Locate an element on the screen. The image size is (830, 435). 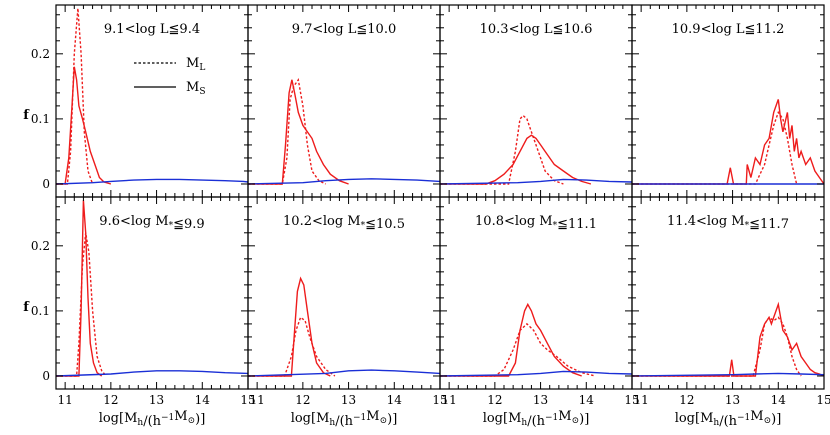
legend-label: ML is located at coordinates (195, 64).